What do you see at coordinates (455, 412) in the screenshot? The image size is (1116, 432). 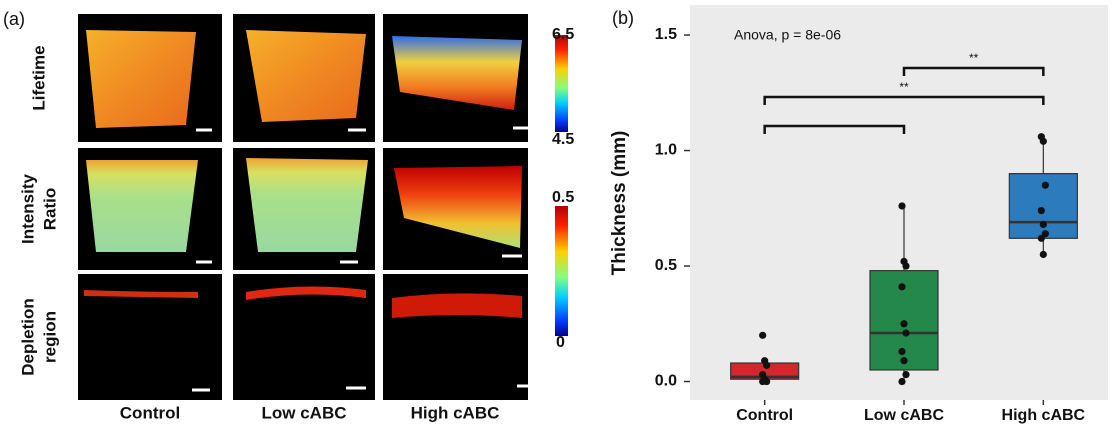 I see `column-label: High cABC` at bounding box center [455, 412].